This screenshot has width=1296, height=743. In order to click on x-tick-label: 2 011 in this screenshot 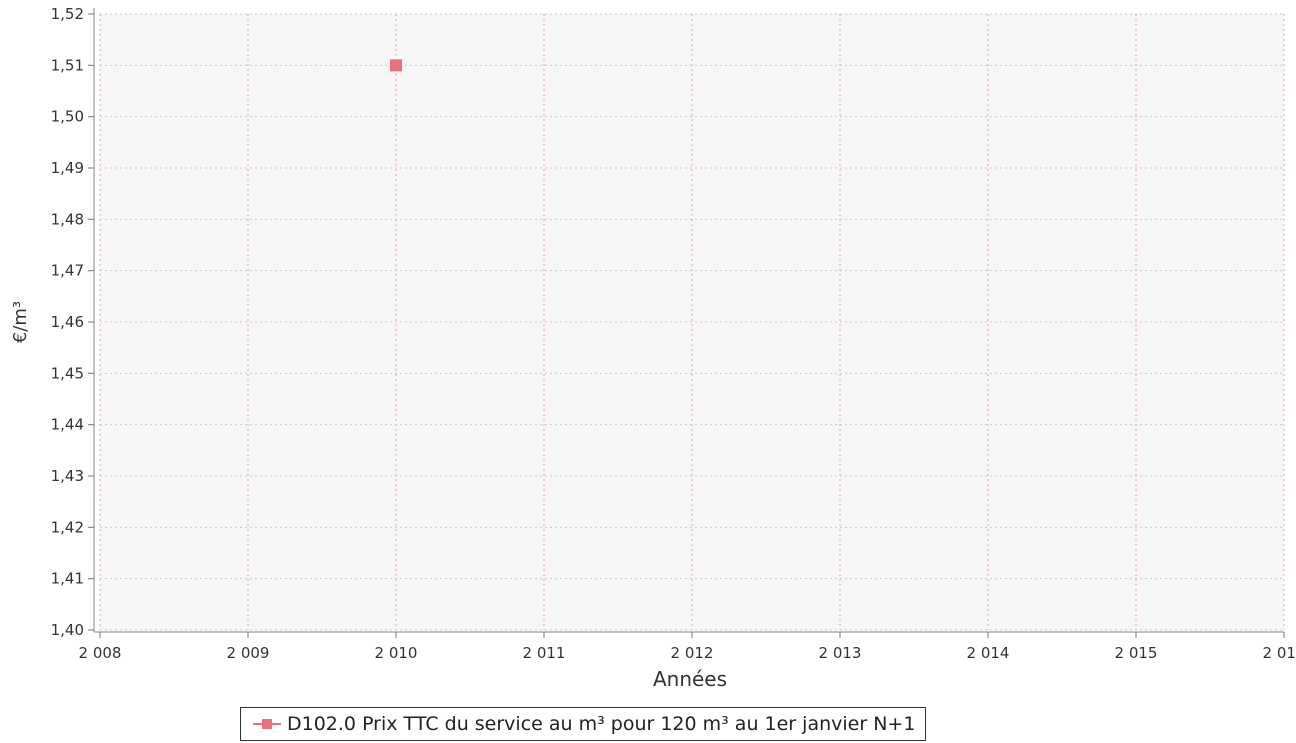, I will do `click(544, 653)`.